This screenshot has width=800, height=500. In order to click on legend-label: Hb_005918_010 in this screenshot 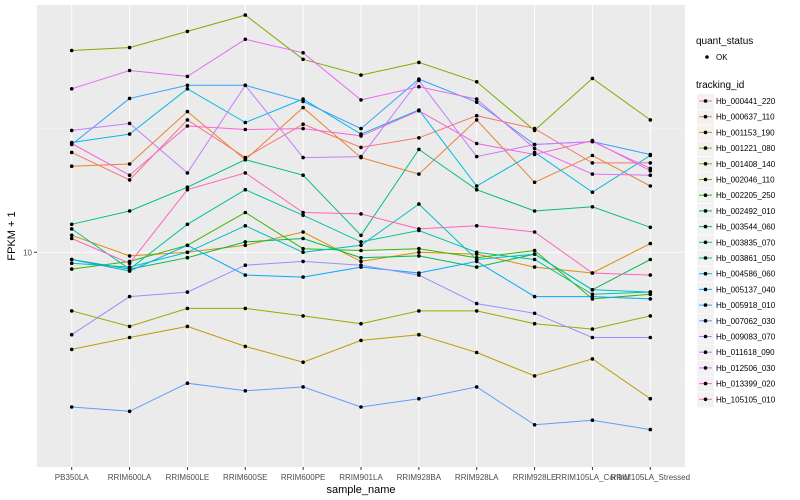, I will do `click(746, 305)`.